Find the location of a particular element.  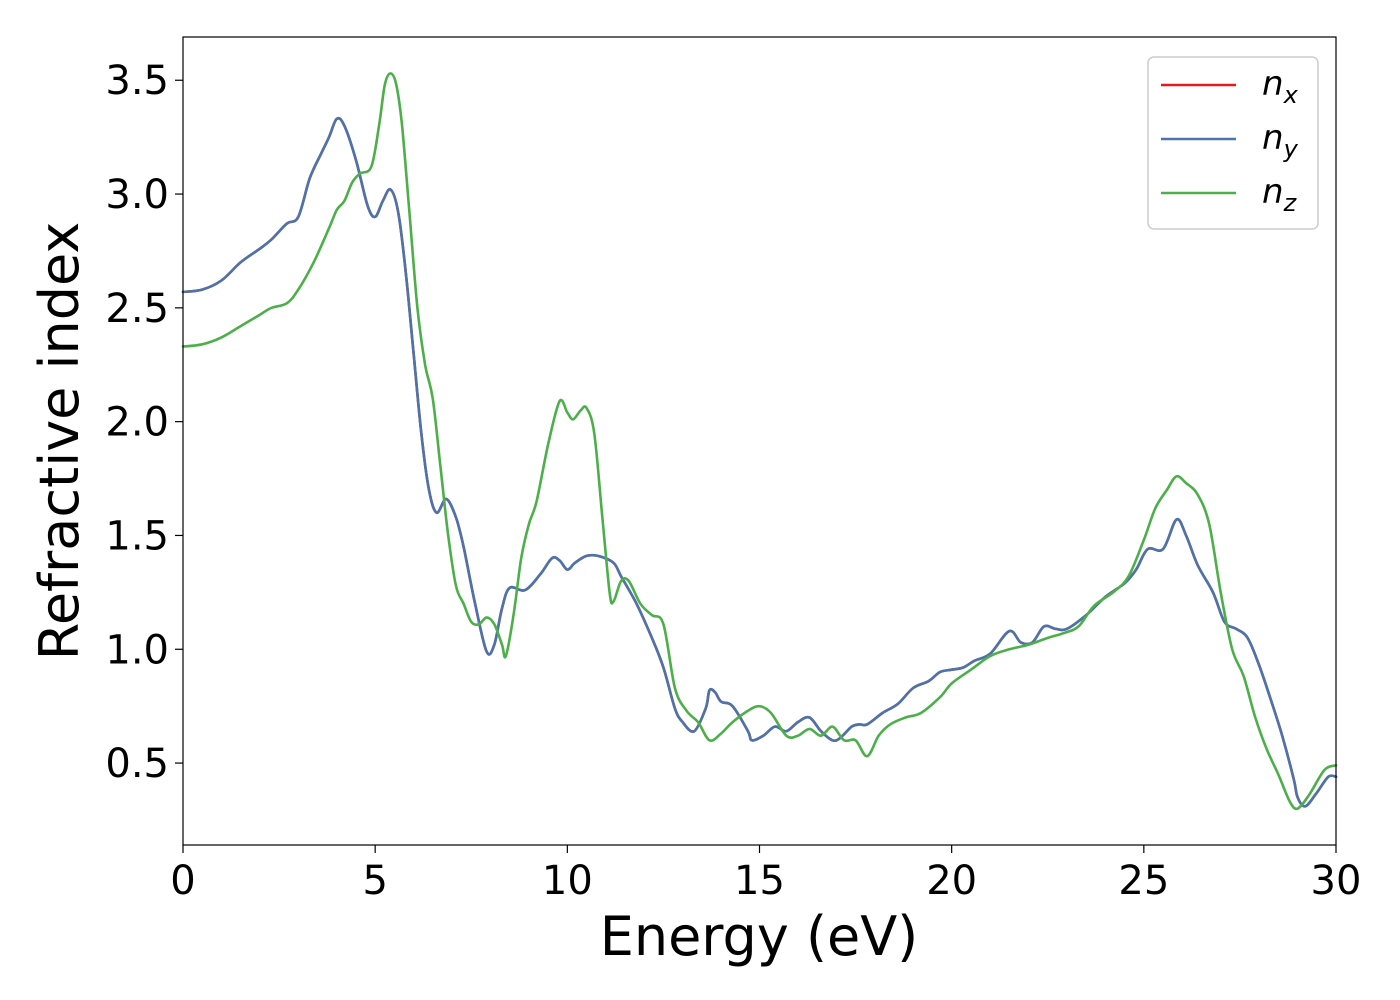

y-tick-label: 1.5 is located at coordinates (137, 536).